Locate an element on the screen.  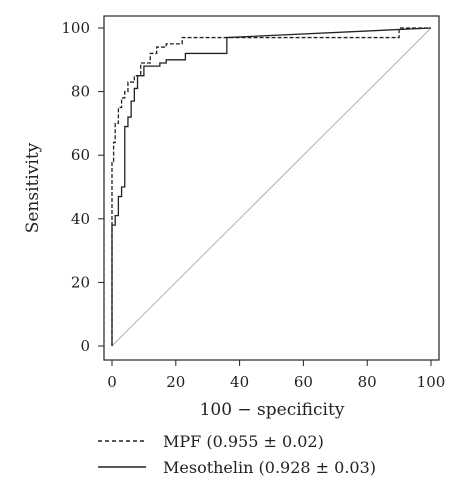
y-tick-label: 60 is located at coordinates (80, 155).